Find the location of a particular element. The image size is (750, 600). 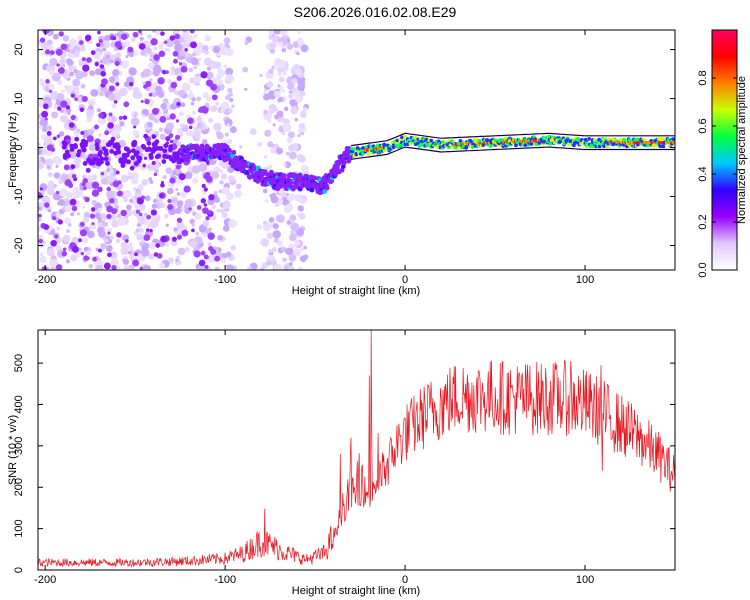

signal-band-lower-edge is located at coordinates (513, 153).